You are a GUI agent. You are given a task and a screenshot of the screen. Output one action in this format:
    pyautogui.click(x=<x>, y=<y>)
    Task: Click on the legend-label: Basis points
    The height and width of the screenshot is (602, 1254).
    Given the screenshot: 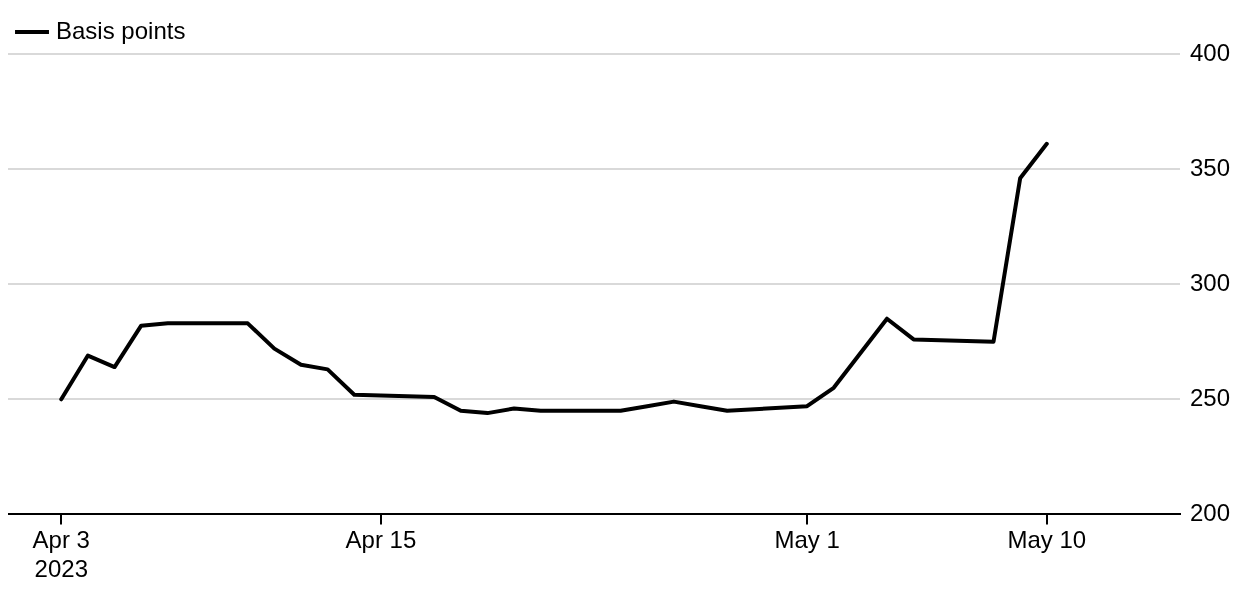 What is the action you would take?
    pyautogui.click(x=121, y=30)
    